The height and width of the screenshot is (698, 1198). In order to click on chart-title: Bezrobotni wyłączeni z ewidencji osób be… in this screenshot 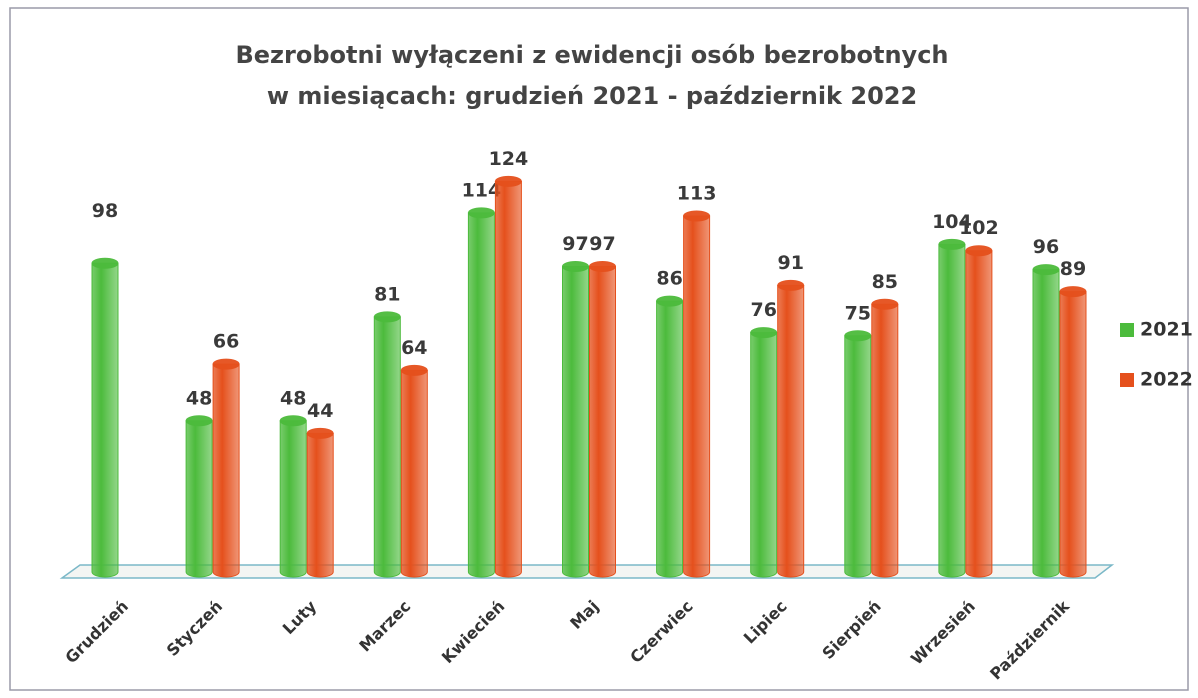, I will do `click(591, 55)`.